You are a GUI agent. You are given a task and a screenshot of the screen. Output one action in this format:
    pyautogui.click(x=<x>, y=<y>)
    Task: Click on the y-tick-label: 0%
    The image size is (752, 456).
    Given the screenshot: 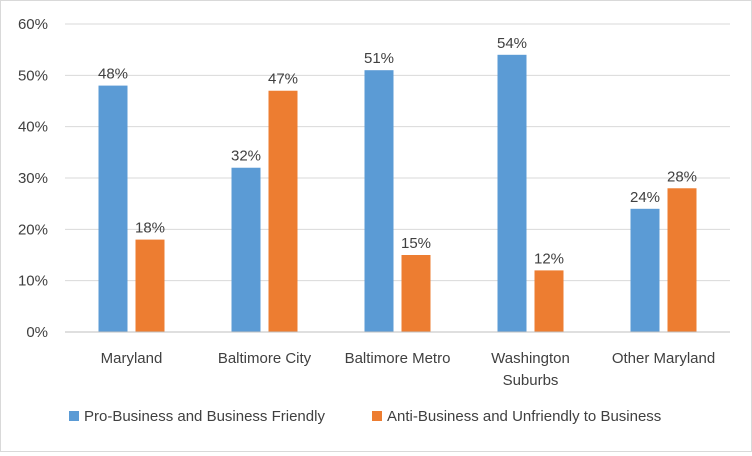 What is the action you would take?
    pyautogui.click(x=37, y=332)
    